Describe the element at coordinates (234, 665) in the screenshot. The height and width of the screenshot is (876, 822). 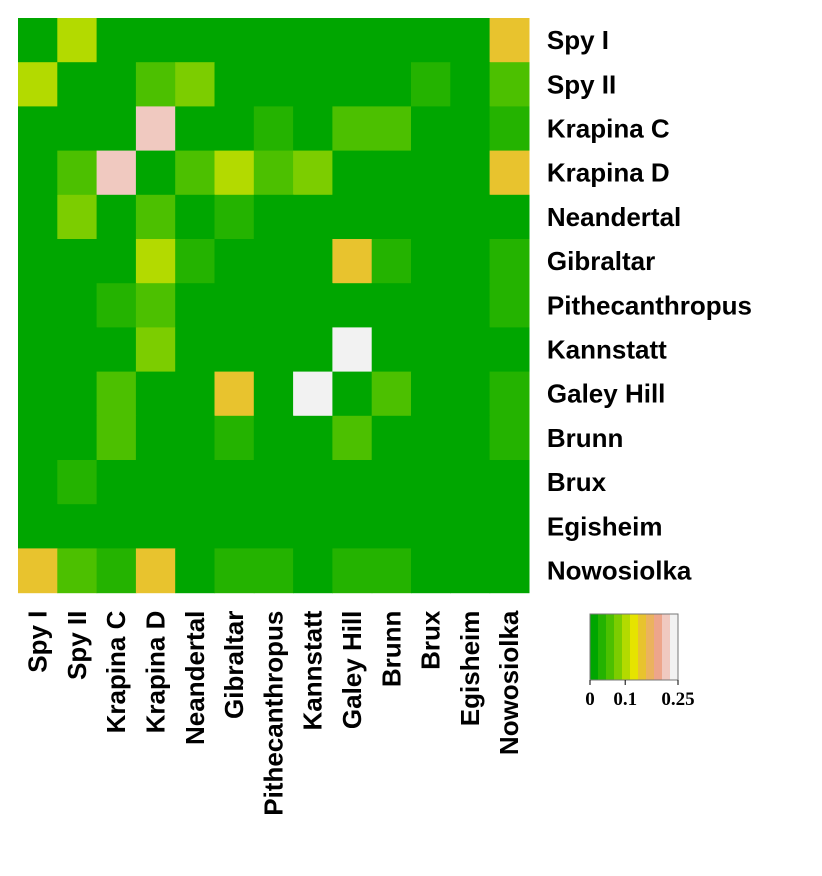
I see `column-label-gibraltar: Gibraltar` at that location.